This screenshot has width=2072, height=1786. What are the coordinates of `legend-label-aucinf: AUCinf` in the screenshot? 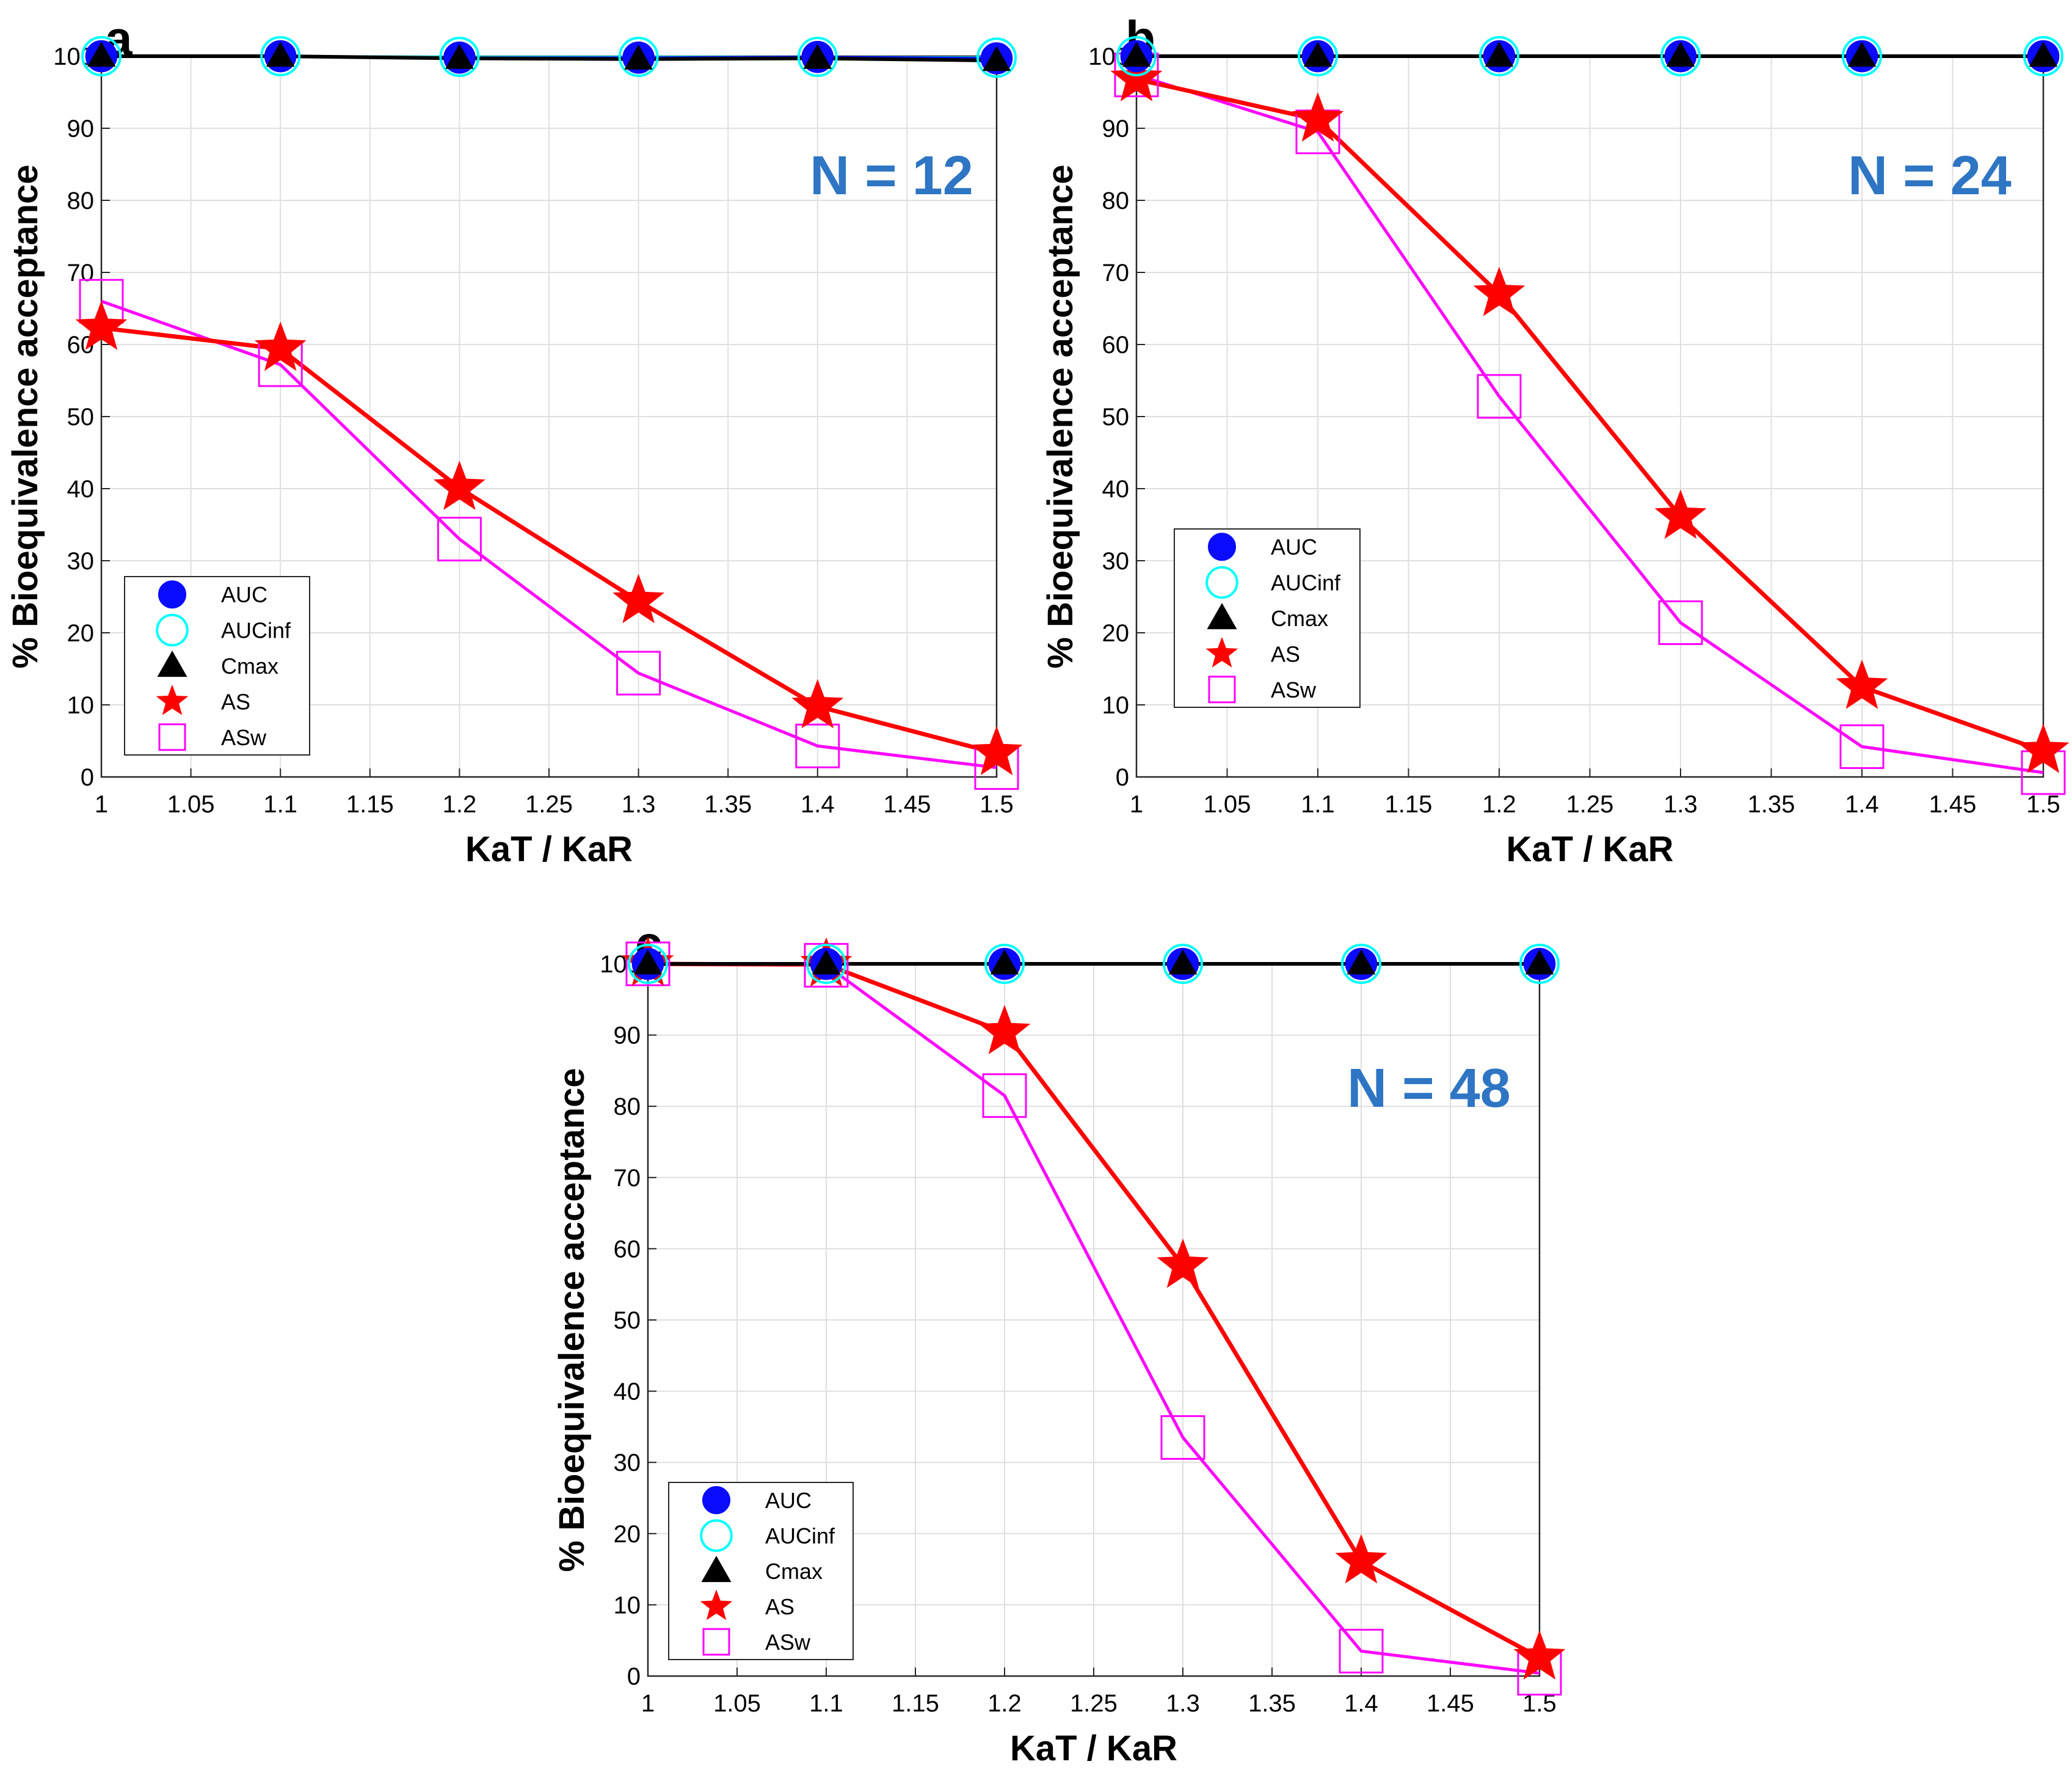 It's located at (256, 630).